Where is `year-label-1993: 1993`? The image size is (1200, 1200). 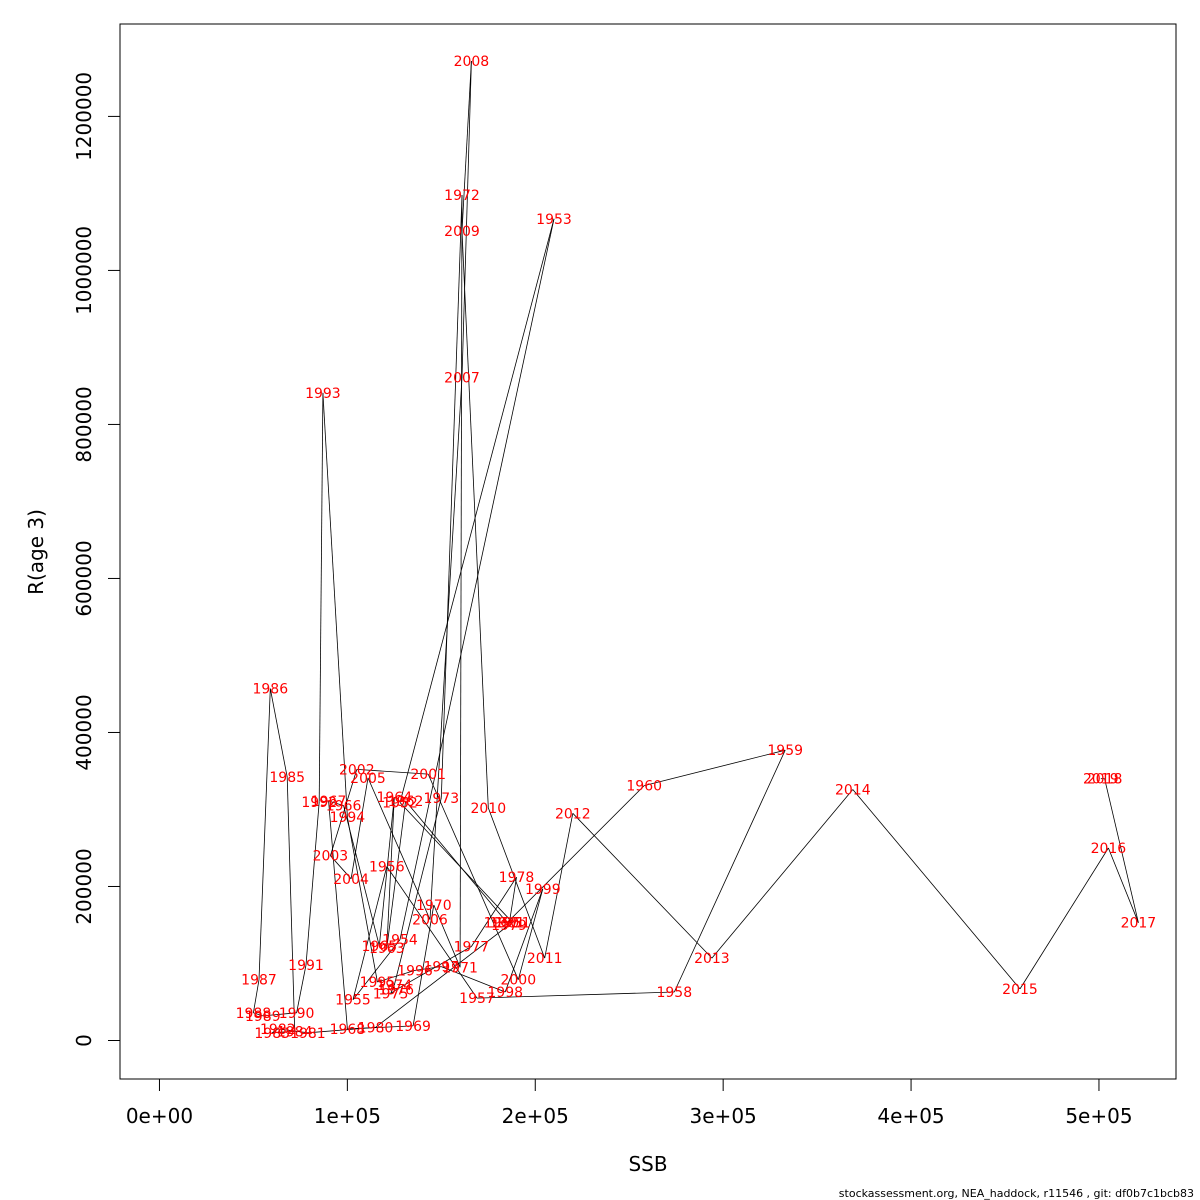 year-label-1993: 1993 is located at coordinates (323, 394).